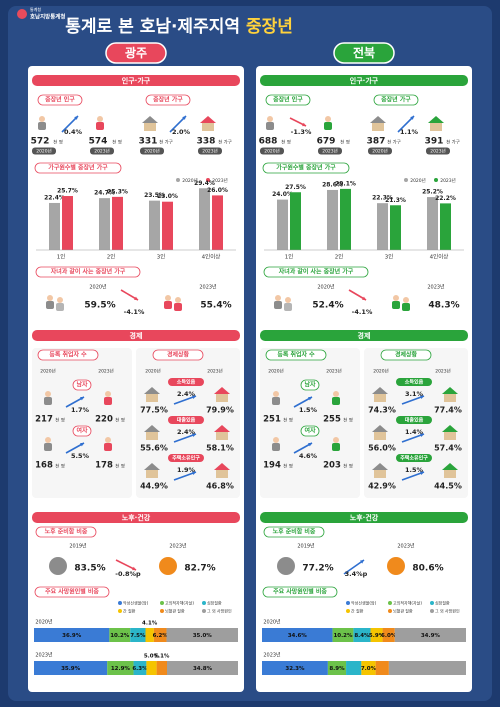 This screenshot has height=707, width=500. What do you see at coordinates (136, 517) in the screenshot?
I see `section-title: 노후·건강` at bounding box center [136, 517].